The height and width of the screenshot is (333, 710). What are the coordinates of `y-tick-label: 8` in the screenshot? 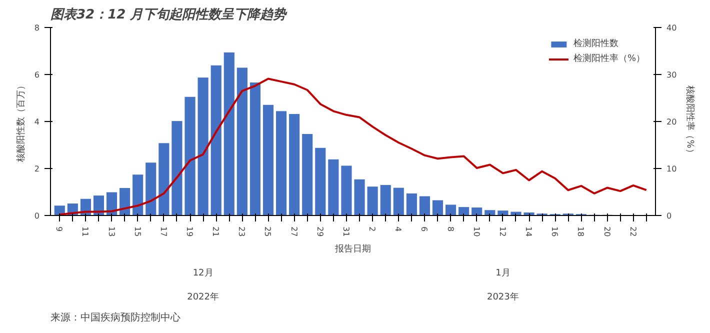 It's located at (37, 28).